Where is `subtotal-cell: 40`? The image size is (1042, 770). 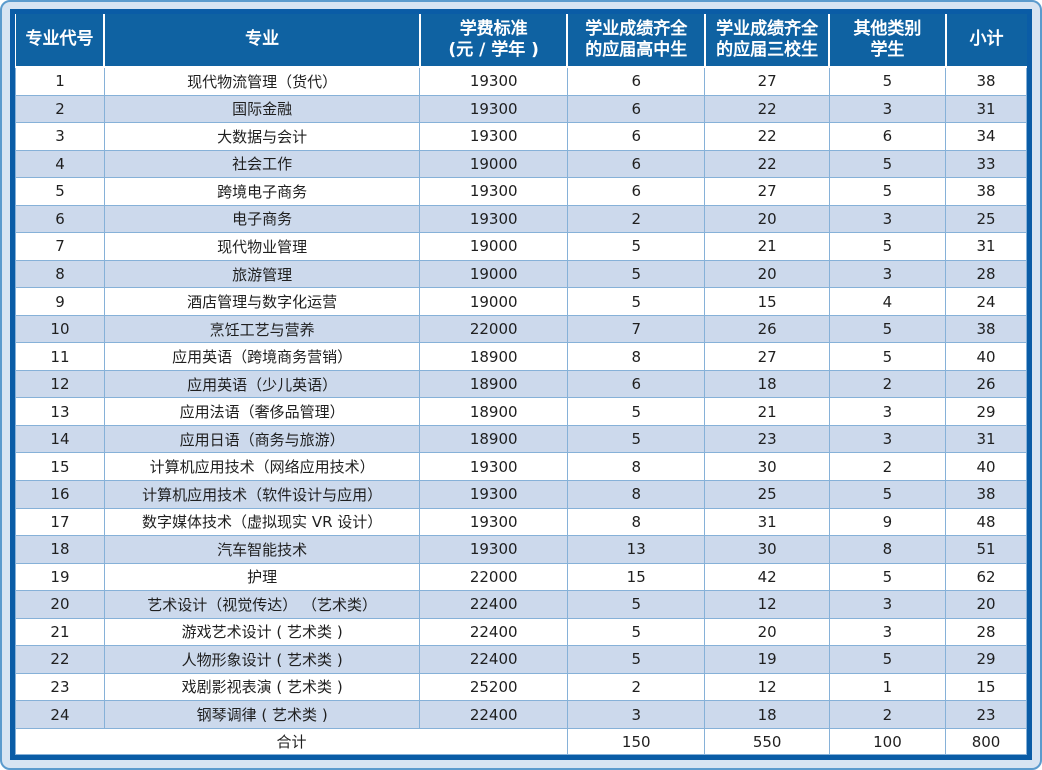
subtotal-cell: 40 is located at coordinates (986, 356).